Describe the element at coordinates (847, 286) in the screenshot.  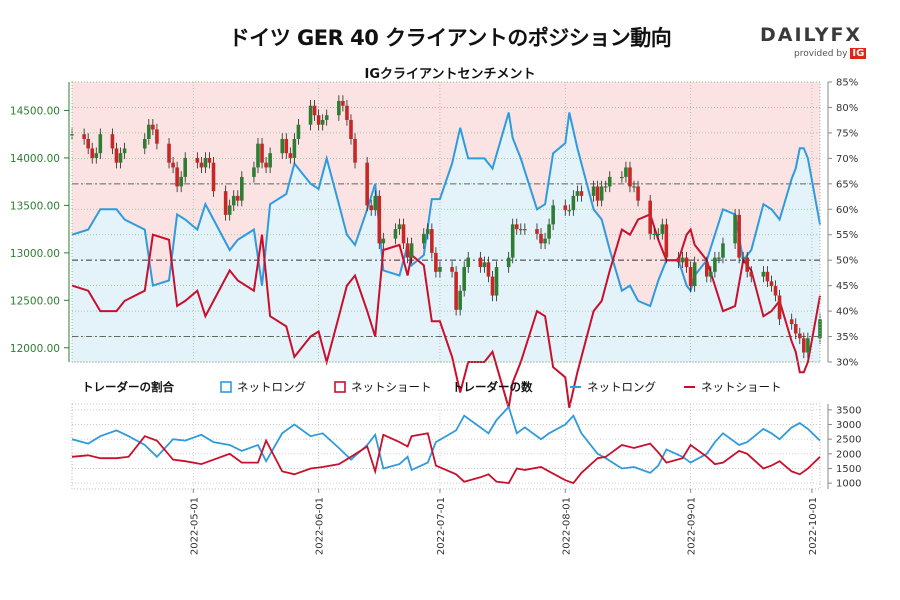
I see `ratio-tick-label: 45%` at that location.